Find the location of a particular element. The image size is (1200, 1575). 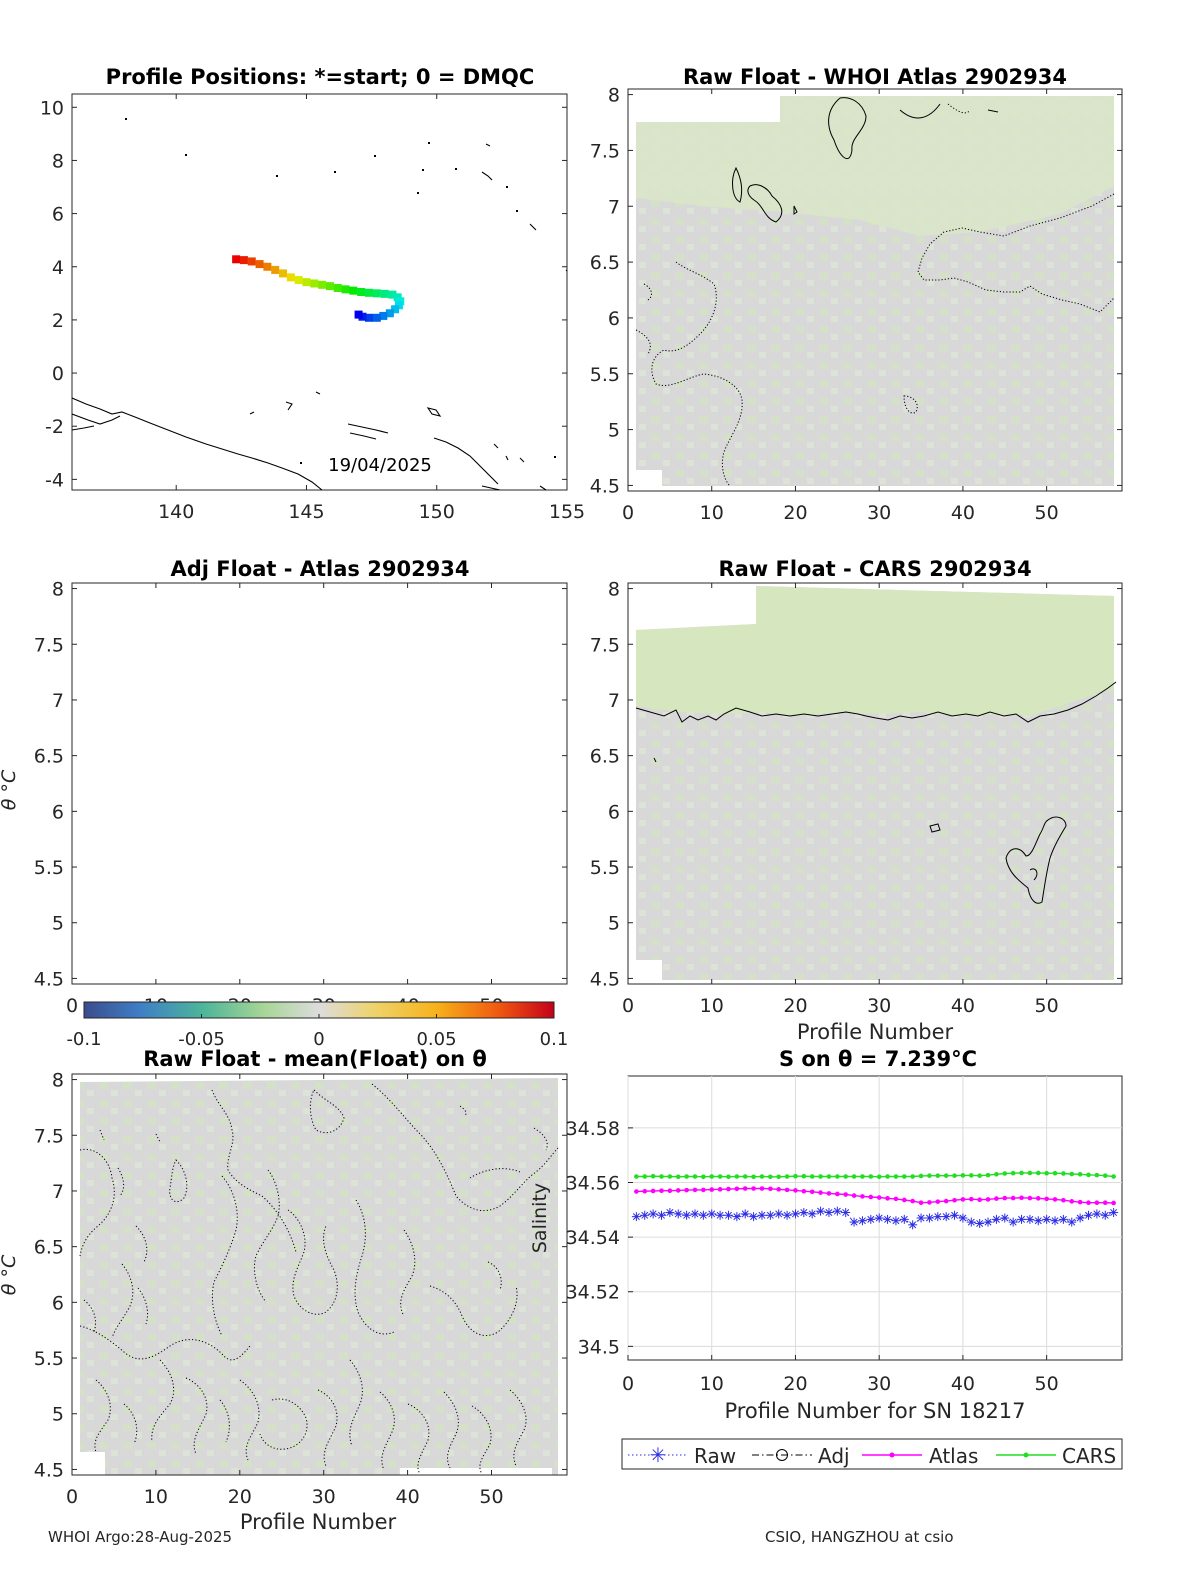

cars-plot-area is located at coordinates (875, 783).